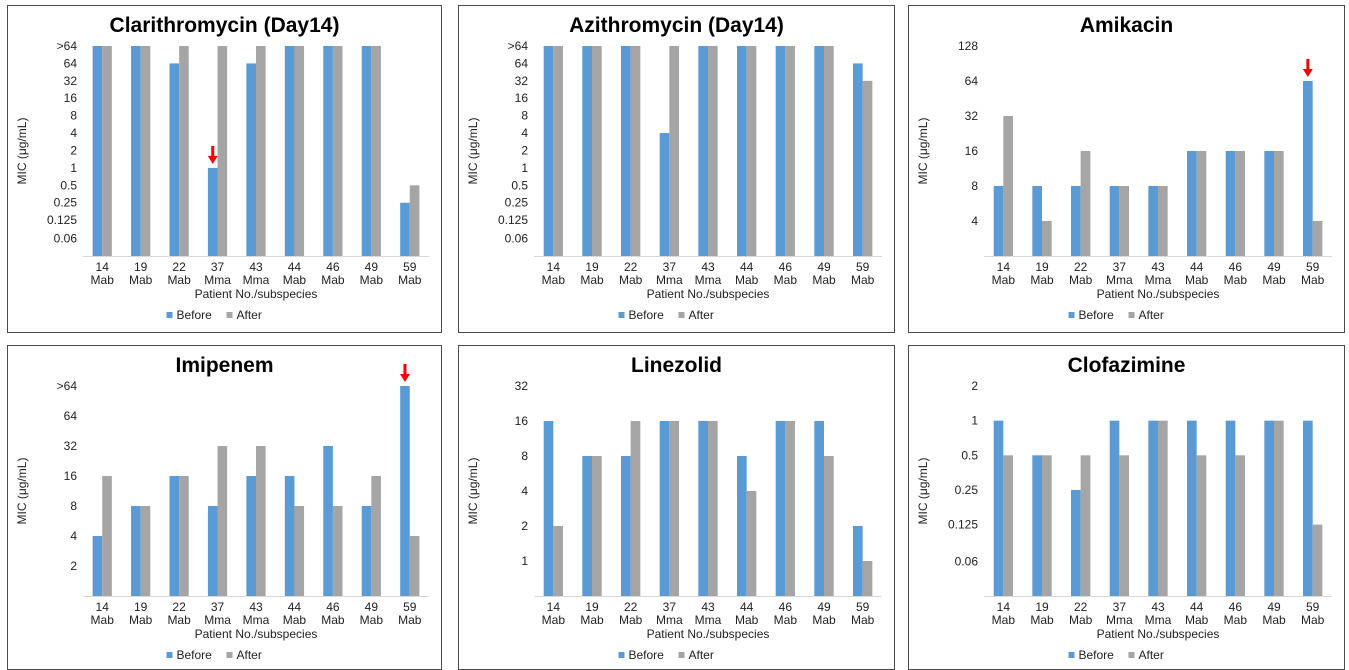  I want to click on bar-after-59-mab, so click(867, 578).